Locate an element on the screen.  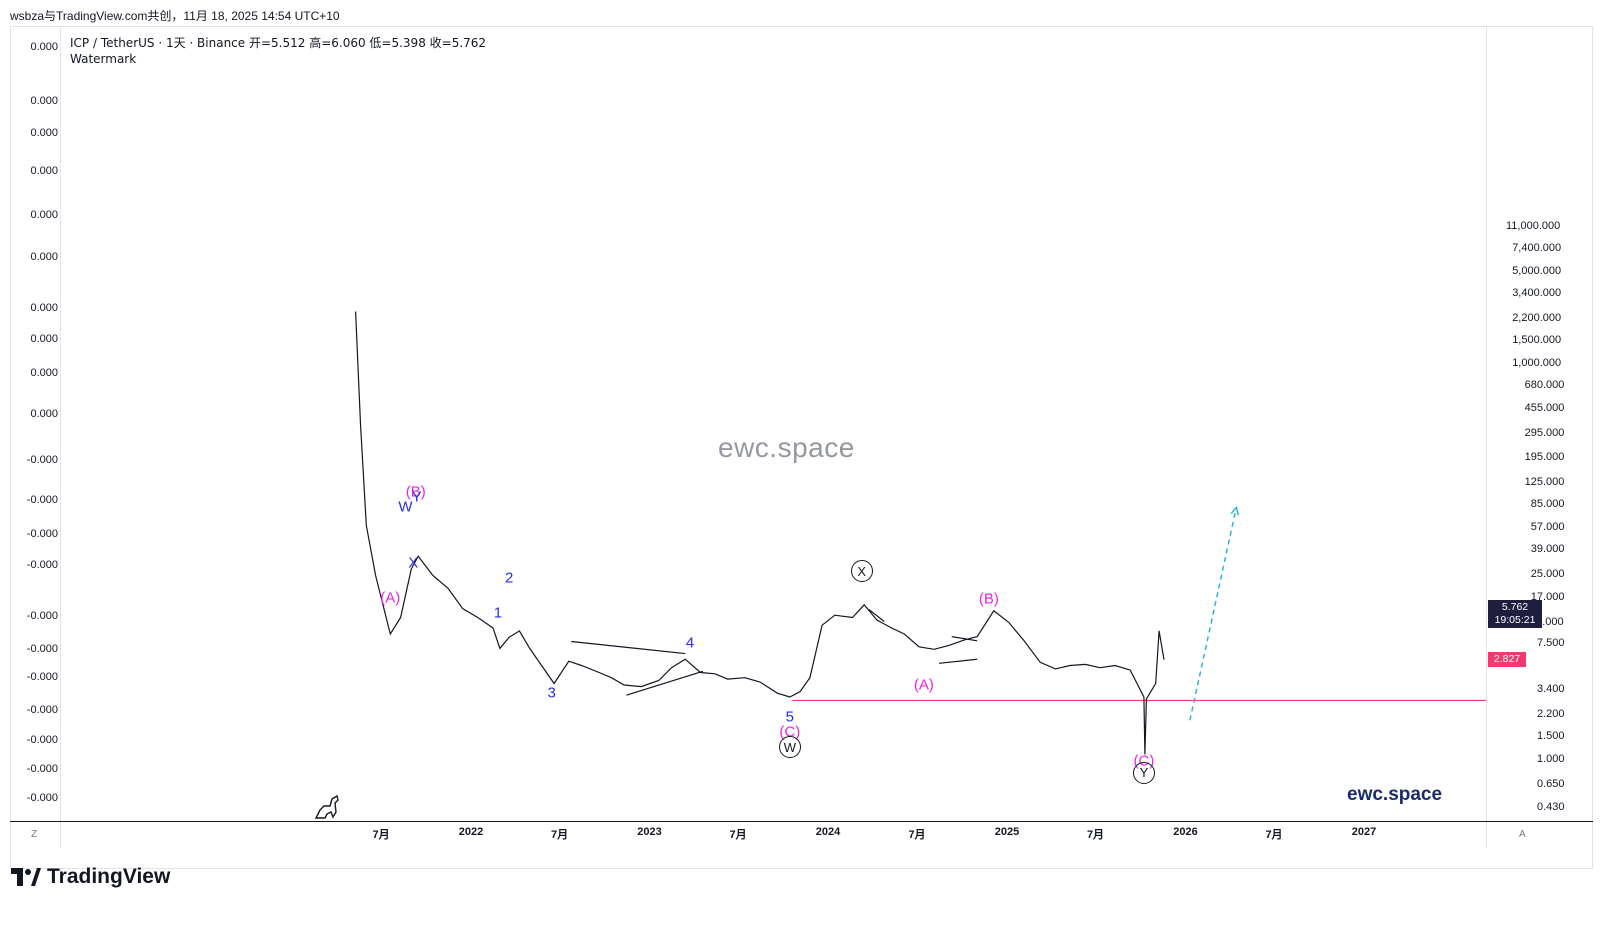
wave-label: W is located at coordinates (405, 507).